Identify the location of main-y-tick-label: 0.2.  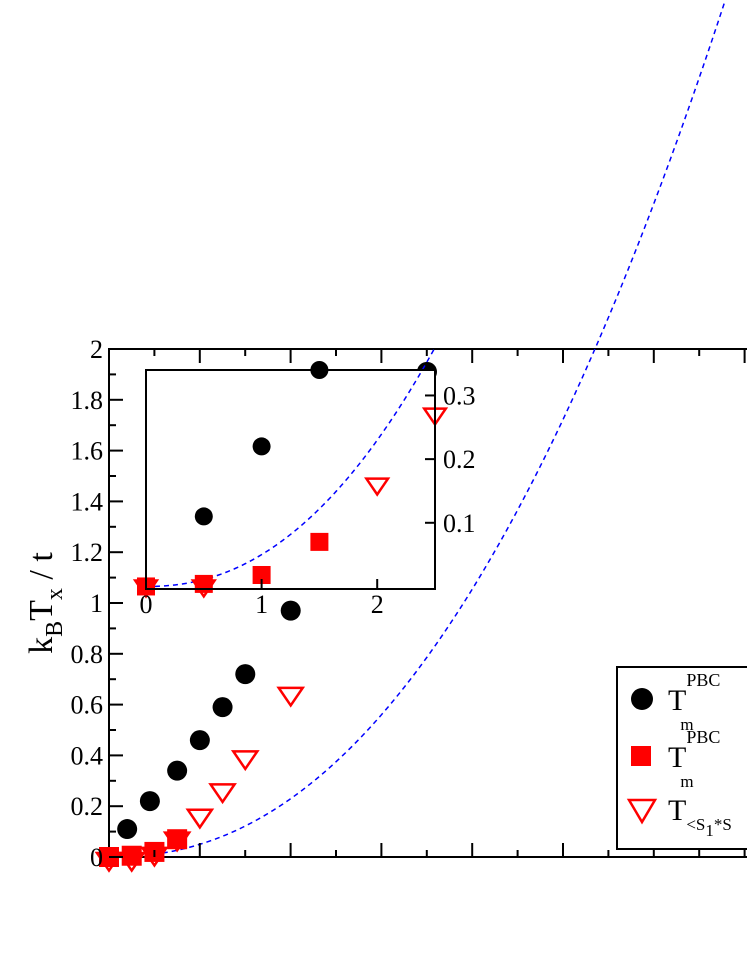
(87, 806).